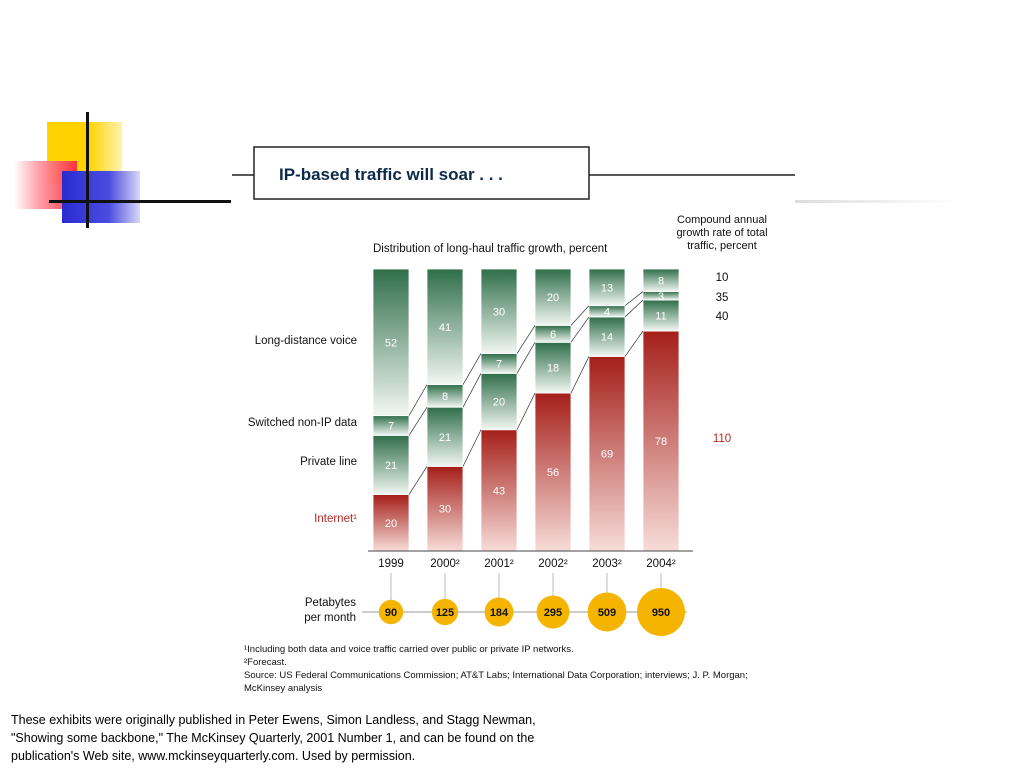 The height and width of the screenshot is (768, 1024). I want to click on petabytes-value: 950, so click(661, 613).